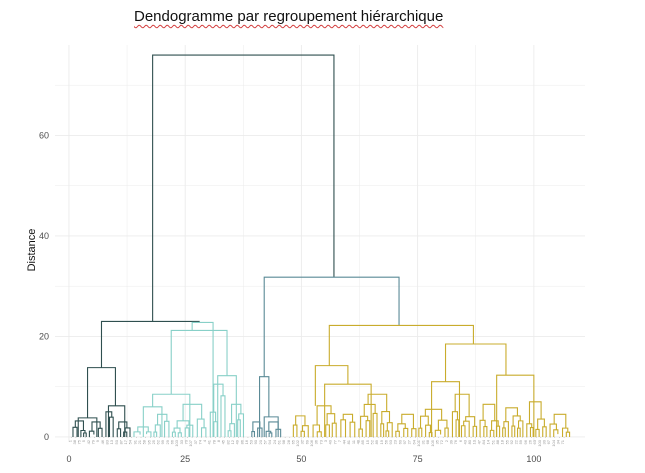 The height and width of the screenshot is (473, 645). I want to click on leaf-label: 86, so click(241, 441).